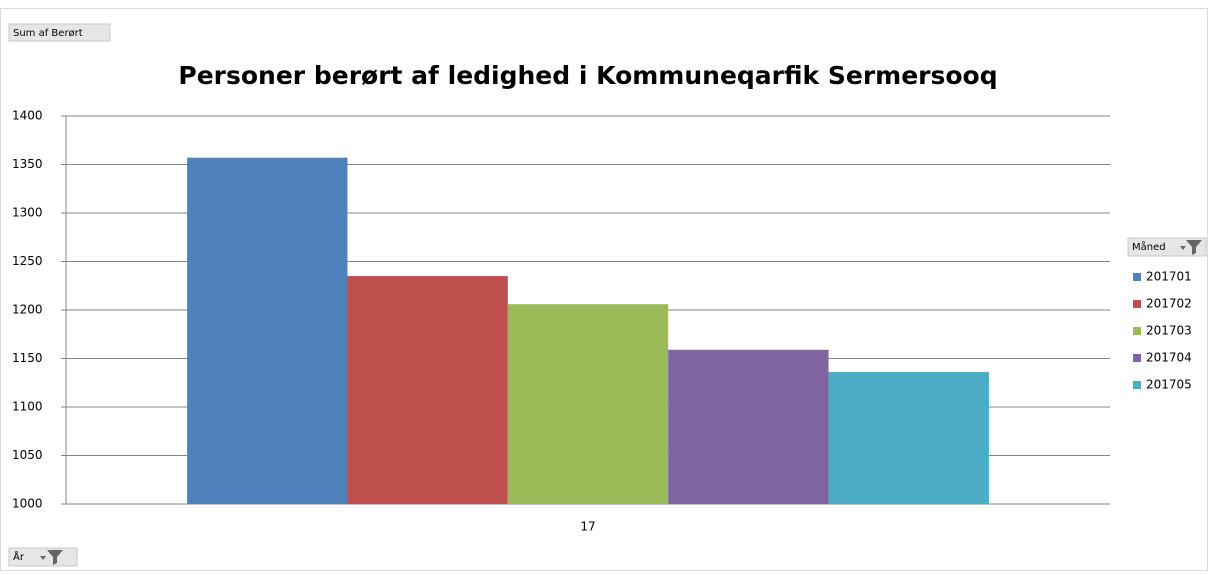 The image size is (1208, 575). Describe the element at coordinates (19, 556) in the screenshot. I see `axis-field-label: År` at that location.